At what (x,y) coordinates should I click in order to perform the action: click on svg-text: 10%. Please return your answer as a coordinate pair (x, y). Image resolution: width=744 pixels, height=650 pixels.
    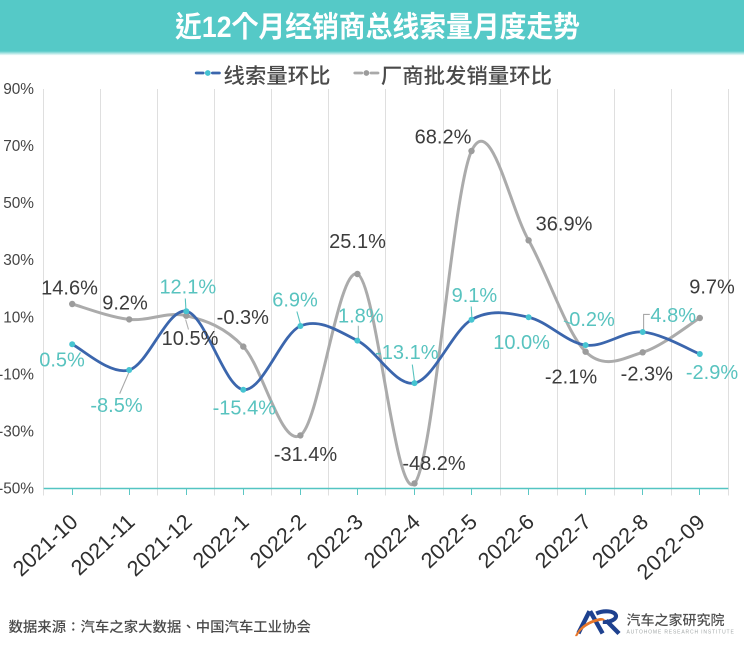
    Looking at the image, I should click on (18, 317).